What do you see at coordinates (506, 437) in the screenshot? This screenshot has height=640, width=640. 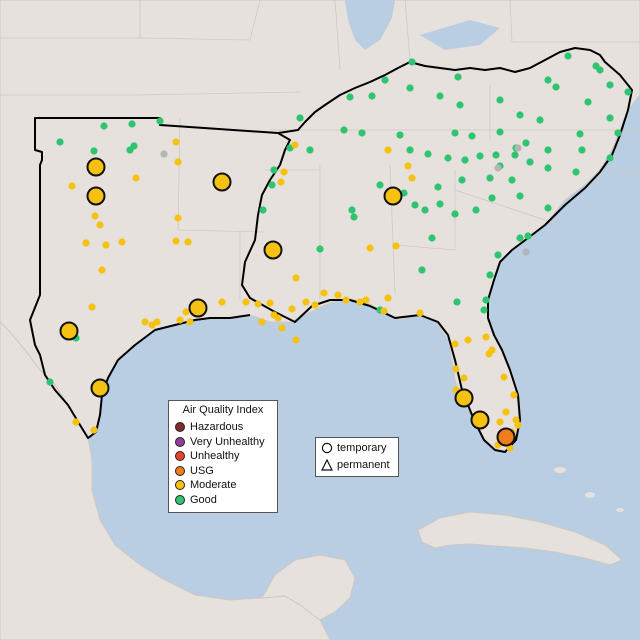 I see `temporary-usg-marker` at bounding box center [506, 437].